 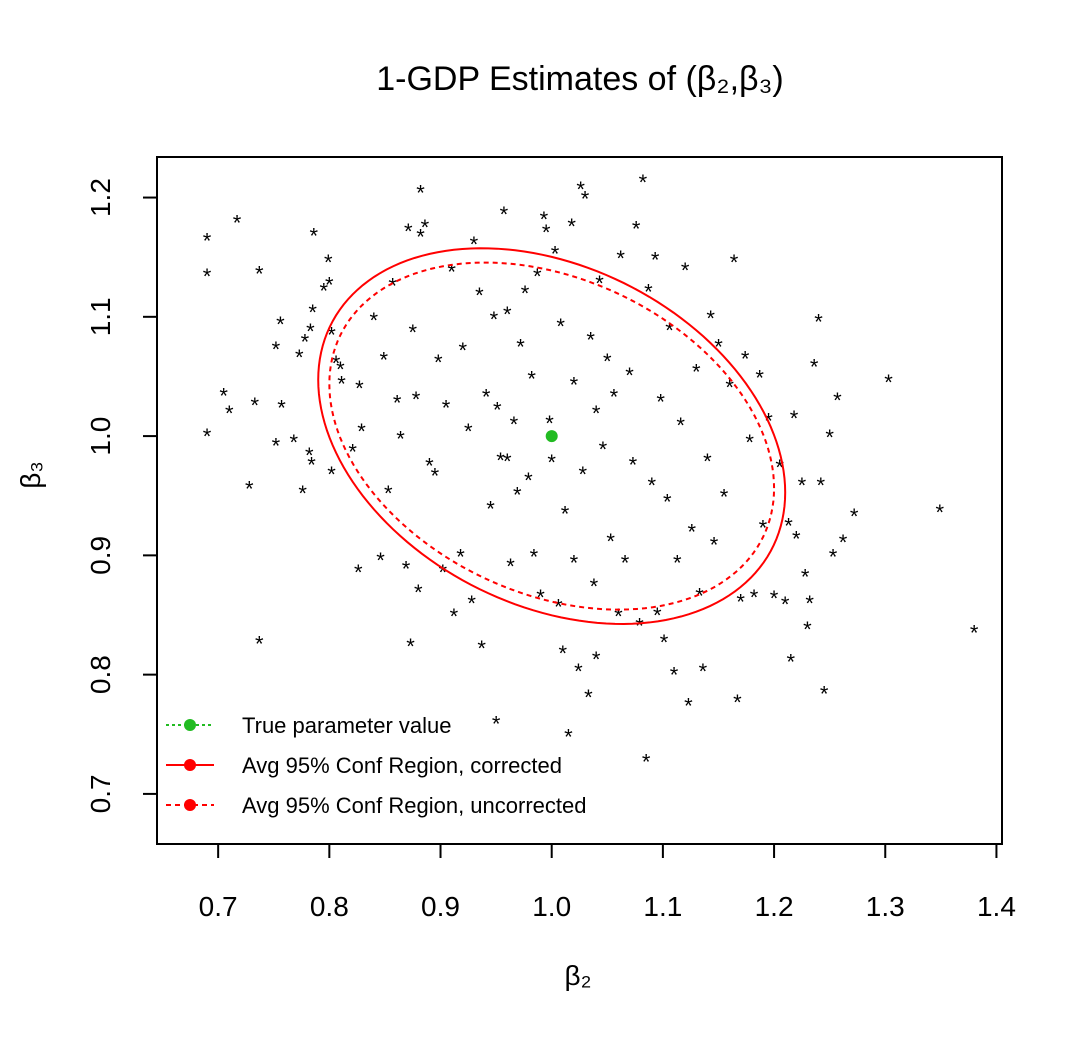 I want to click on legend-label: True parameter value, so click(x=347, y=725).